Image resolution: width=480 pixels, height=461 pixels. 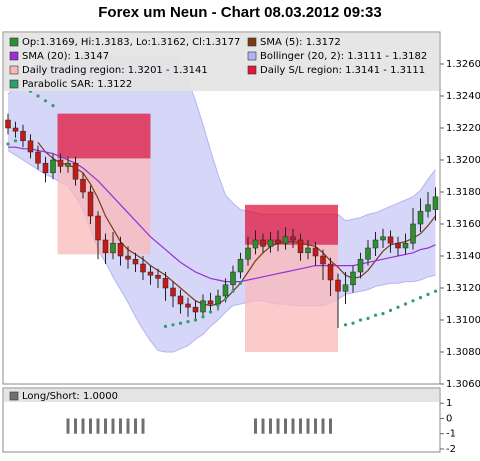 What do you see at coordinates (342, 70) in the screenshot?
I see `legend-label: Daily S/L region: 1.3141 - 1.3111` at bounding box center [342, 70].